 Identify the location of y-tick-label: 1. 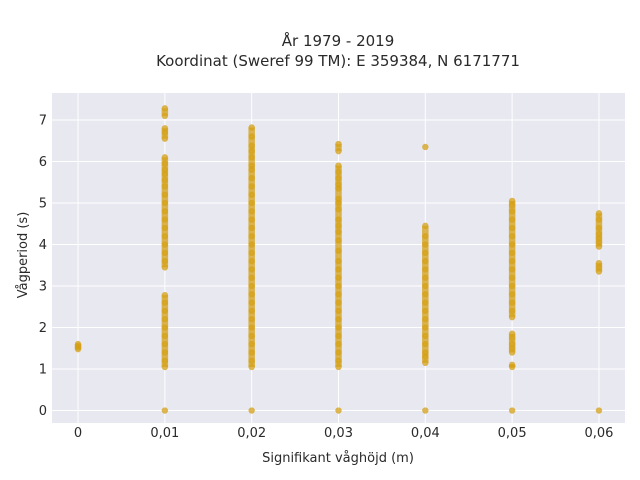
(43, 370).